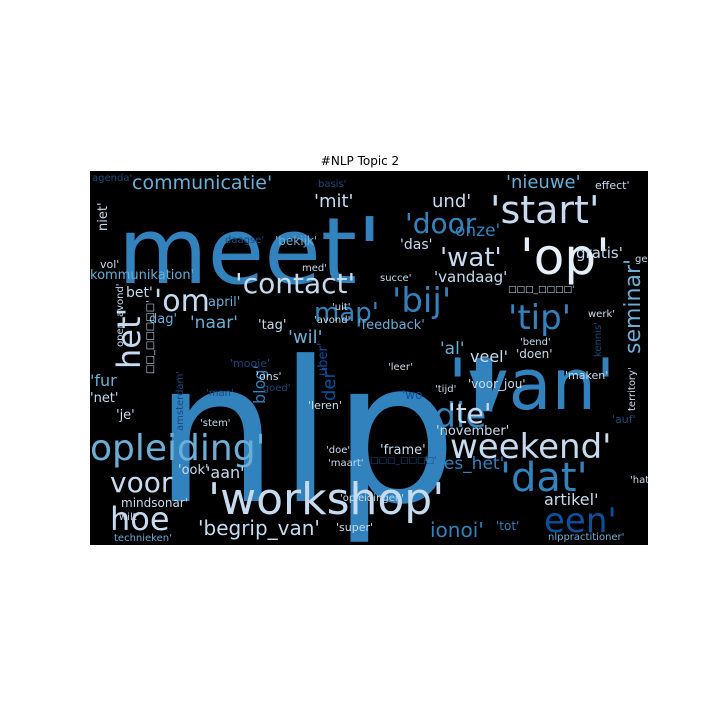 The width and height of the screenshot is (720, 720). I want to click on cloud-word-april: april', so click(224, 302).